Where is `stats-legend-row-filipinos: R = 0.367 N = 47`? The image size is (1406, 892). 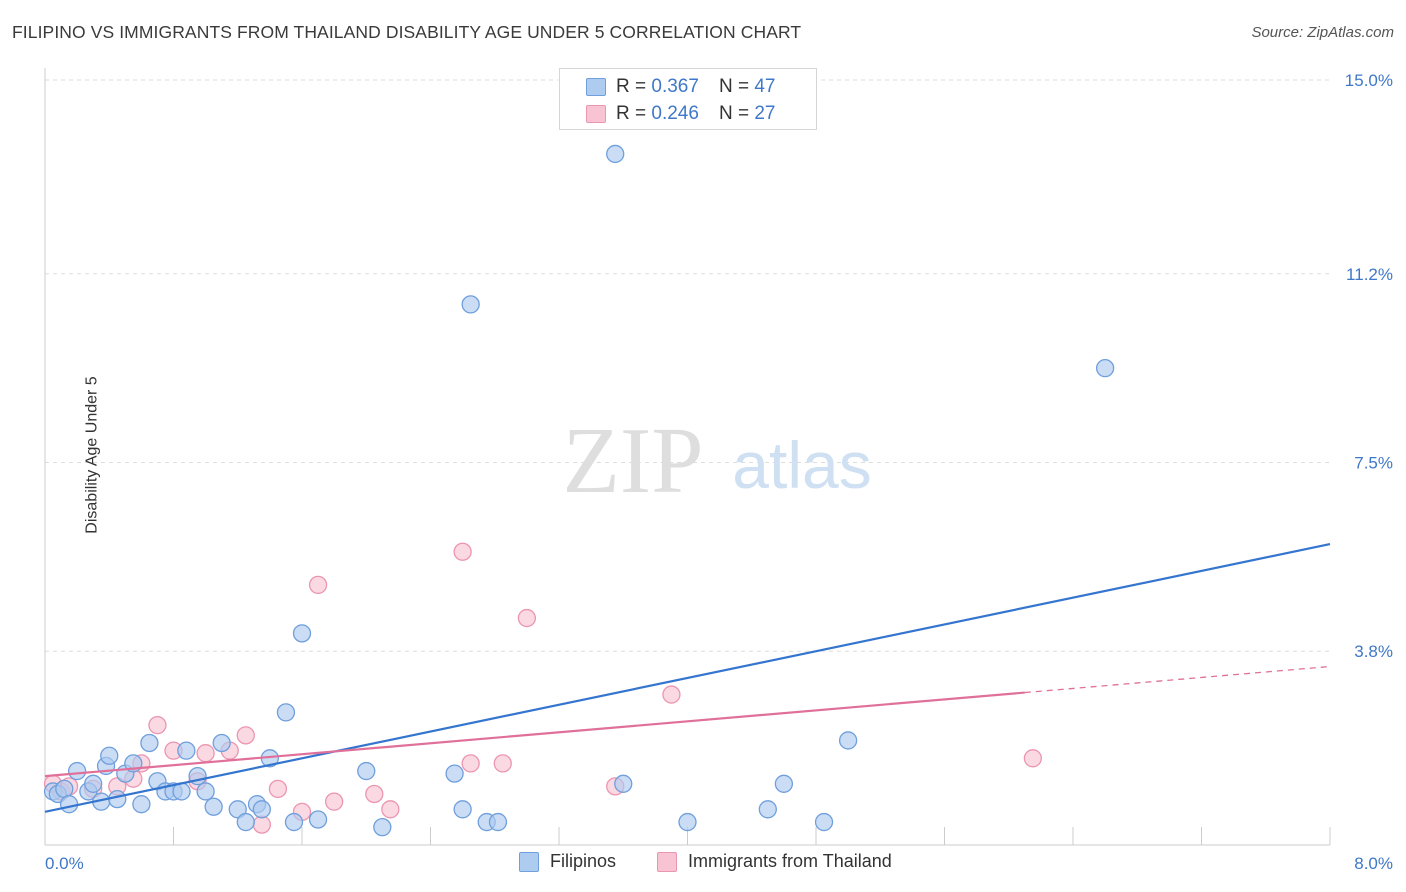
stats-legend-row-filipinos: R = 0.367 N = 47 is located at coordinates (680, 87).